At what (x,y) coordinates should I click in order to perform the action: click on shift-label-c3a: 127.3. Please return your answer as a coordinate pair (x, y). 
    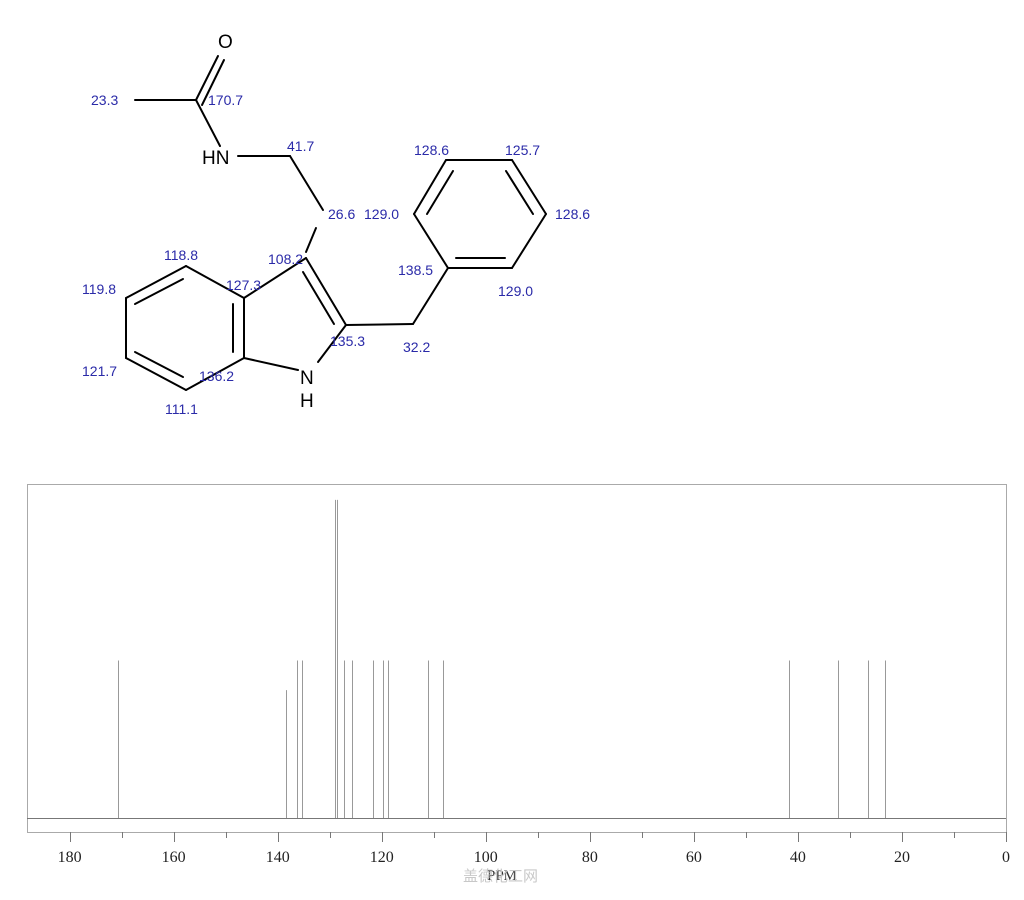
    Looking at the image, I should click on (243, 285).